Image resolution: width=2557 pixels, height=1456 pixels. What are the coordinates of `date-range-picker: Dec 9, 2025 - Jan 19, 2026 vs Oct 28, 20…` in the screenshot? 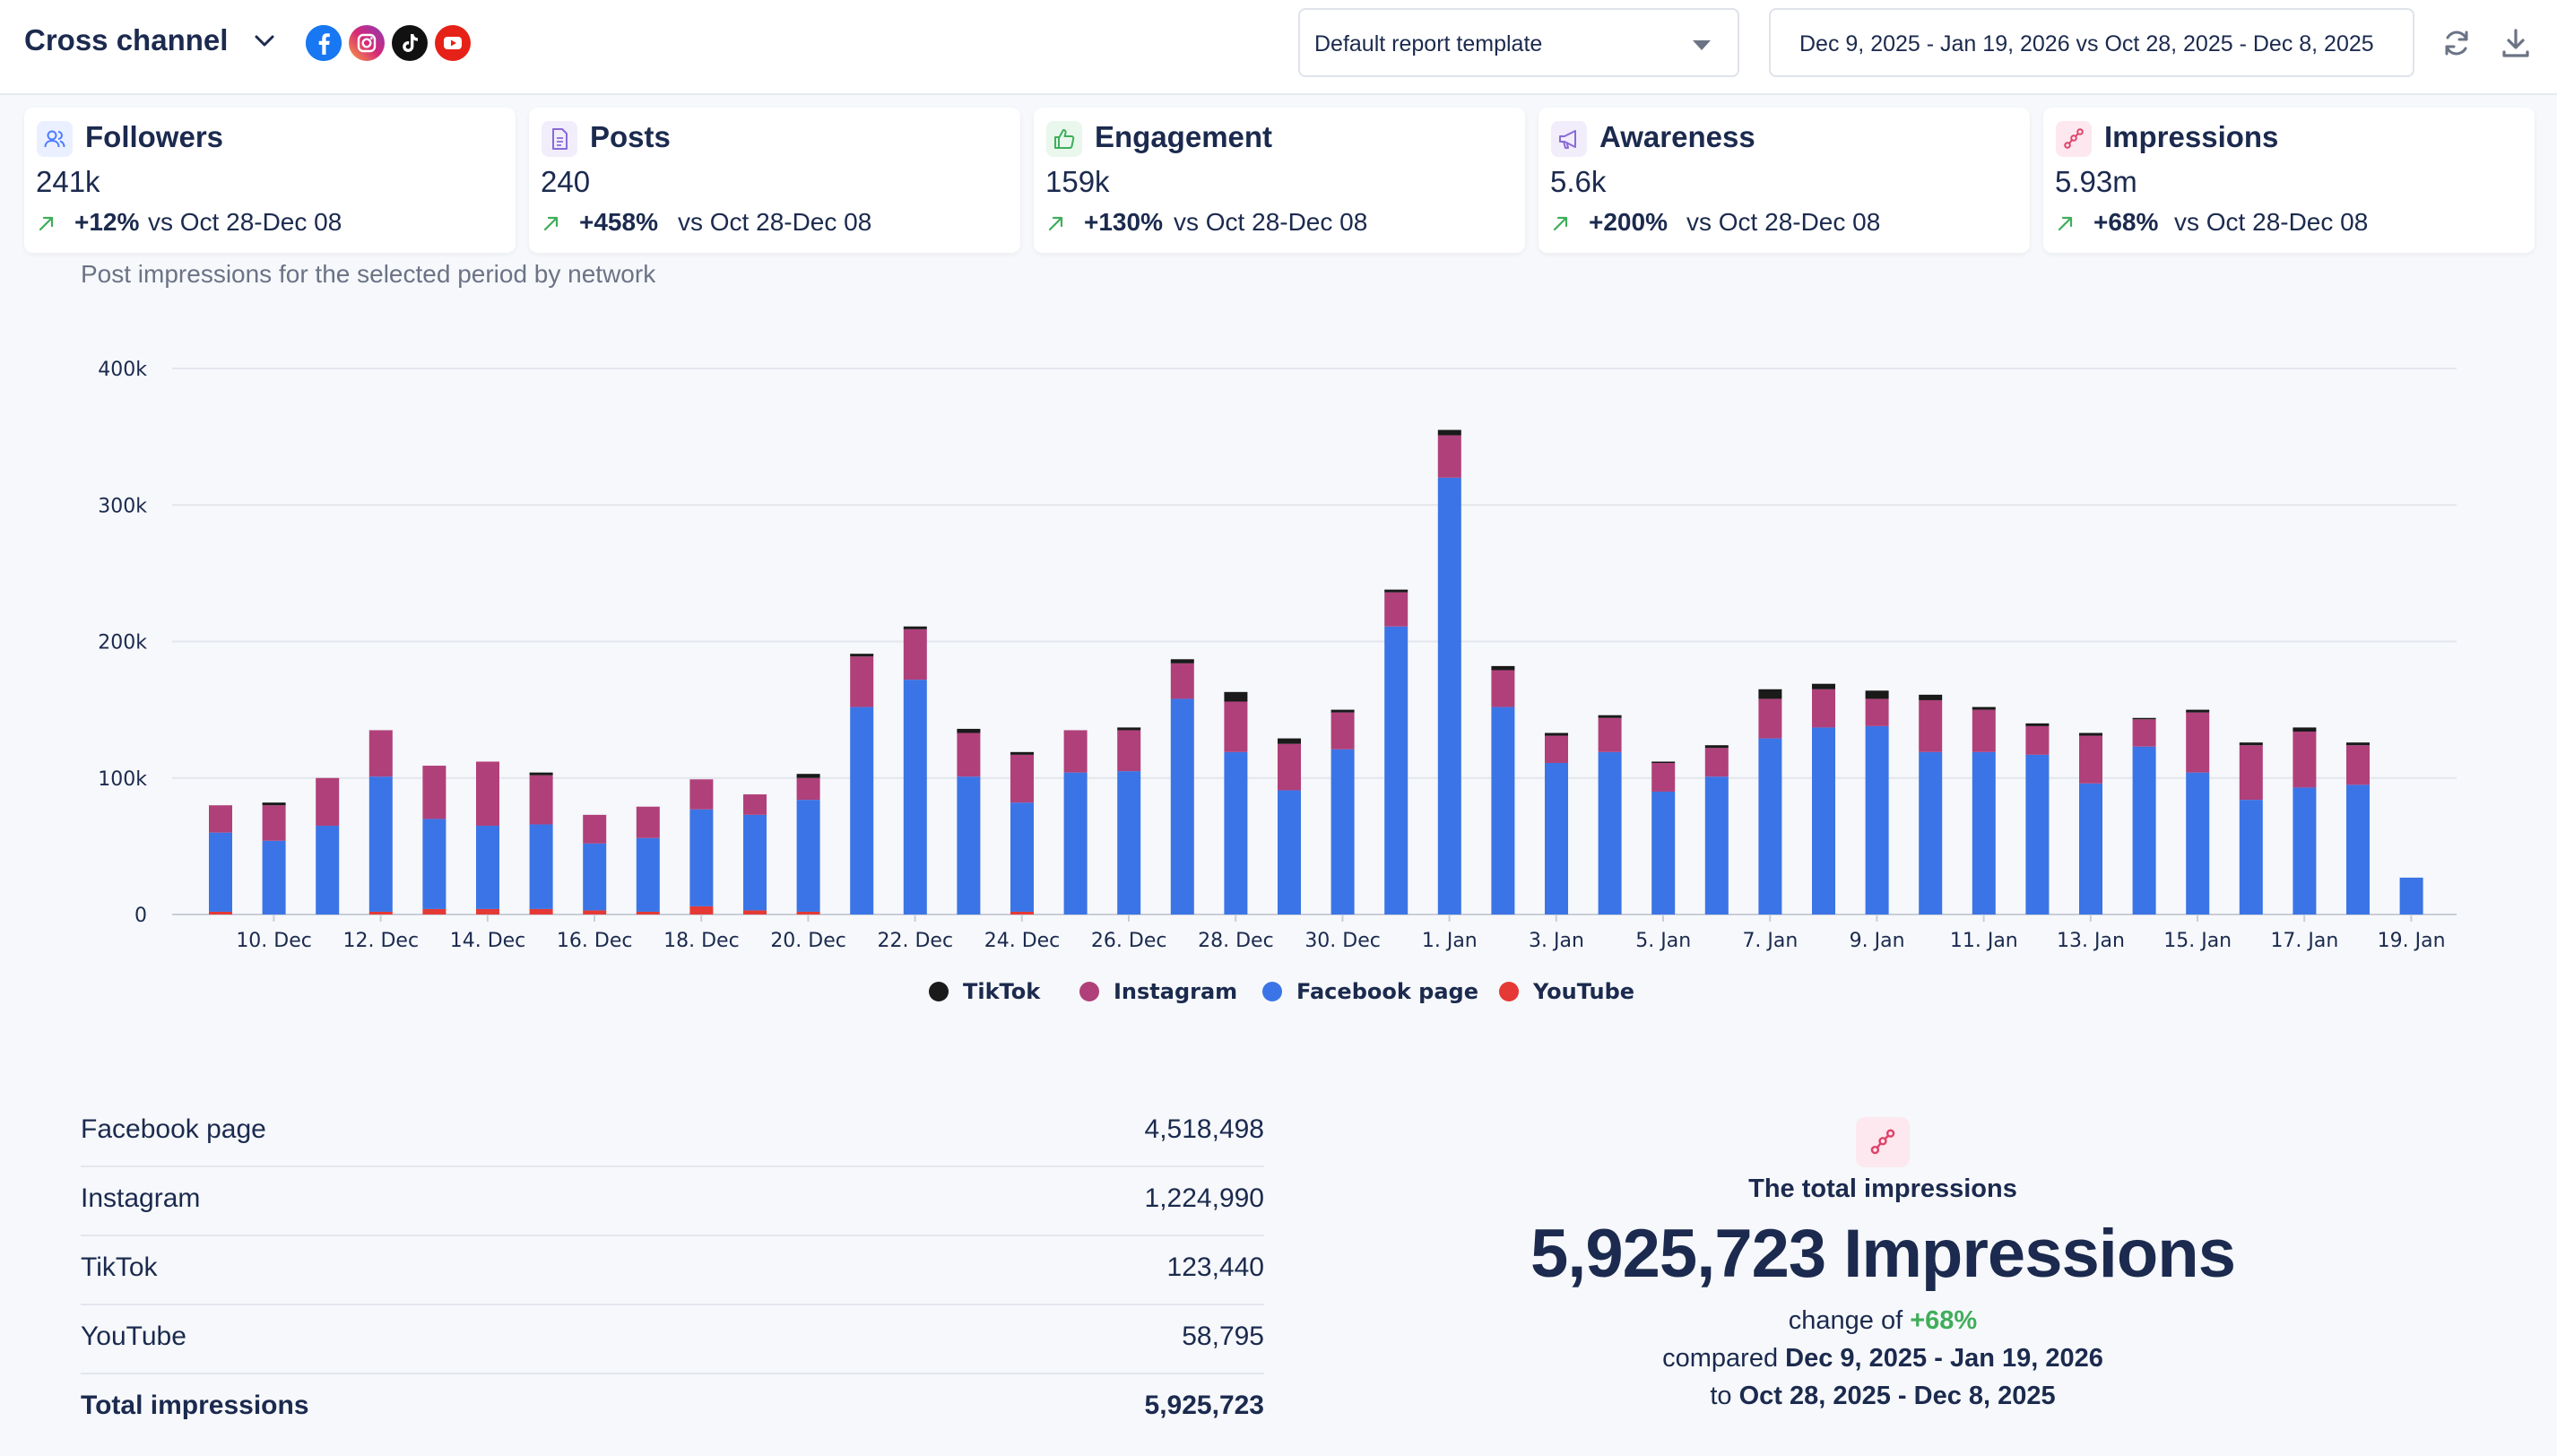 It's located at (2091, 42).